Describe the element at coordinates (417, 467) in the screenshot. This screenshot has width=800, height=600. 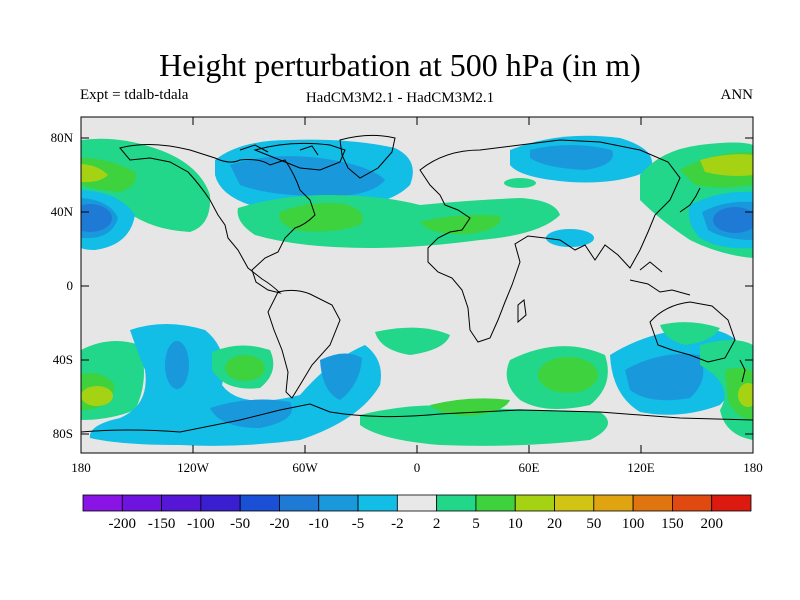
I see `lon-label: 0` at that location.